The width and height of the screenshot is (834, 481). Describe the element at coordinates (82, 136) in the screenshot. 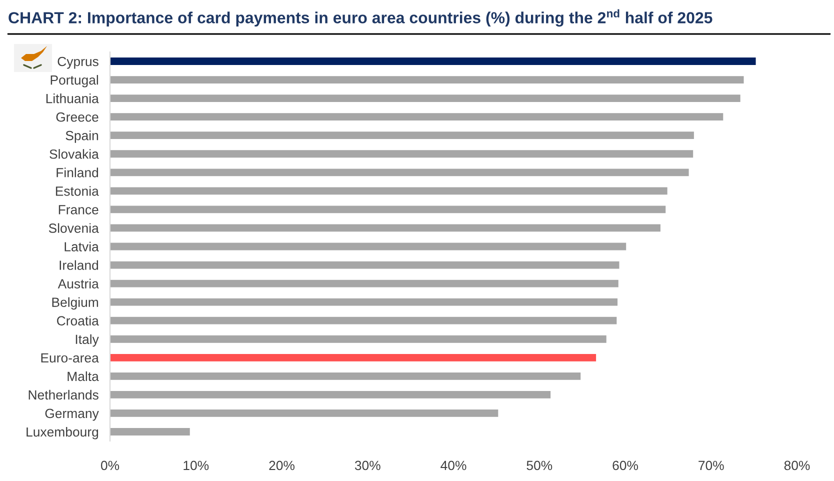

I see `y-tick-label: Spain` at that location.